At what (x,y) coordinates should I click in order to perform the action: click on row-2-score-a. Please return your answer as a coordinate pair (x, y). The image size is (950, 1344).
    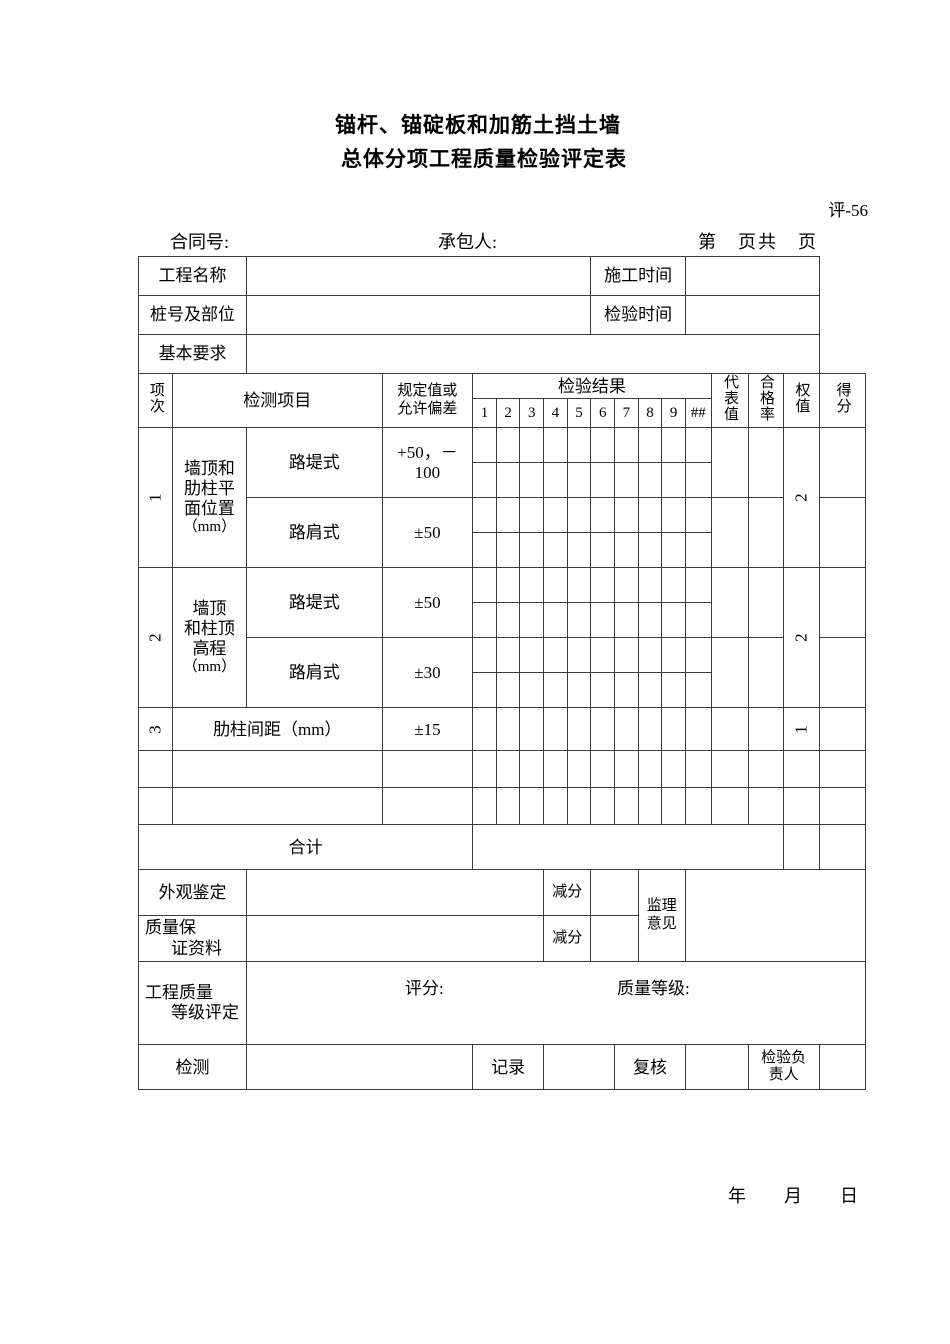
    Looking at the image, I should click on (842, 603).